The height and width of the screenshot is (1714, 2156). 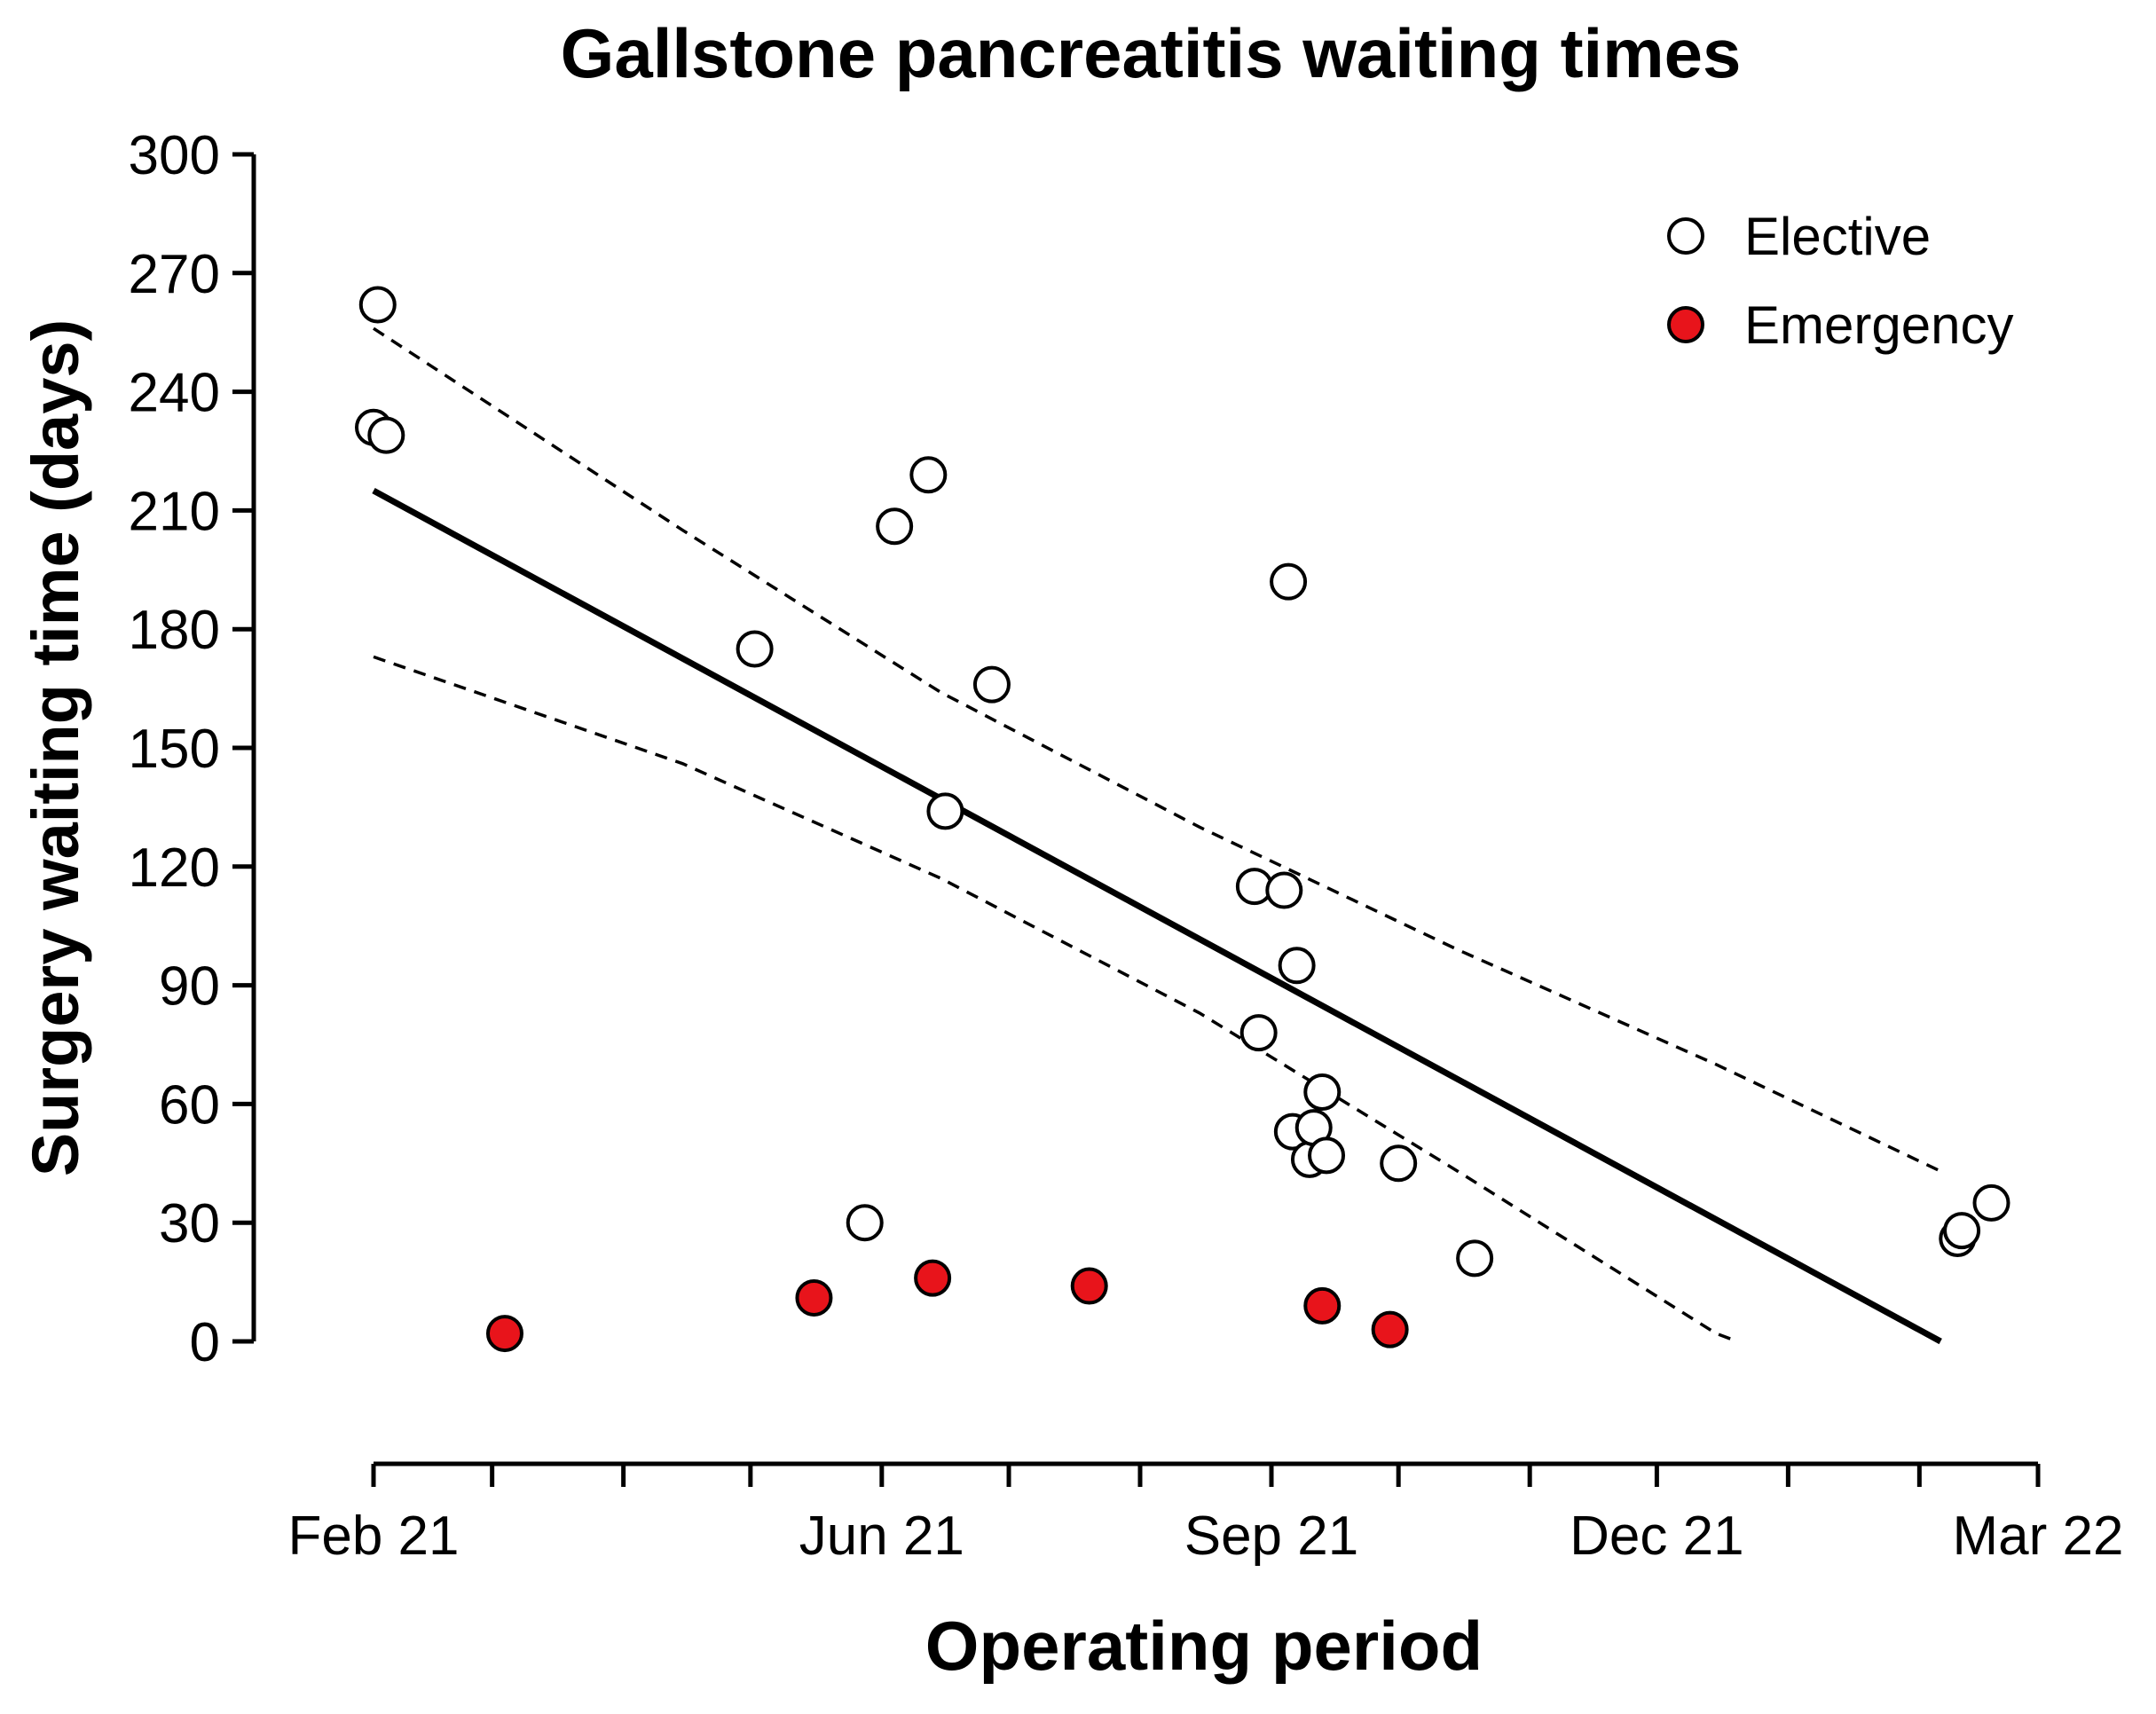 What do you see at coordinates (175, 274) in the screenshot?
I see `y-tick-label: 270` at bounding box center [175, 274].